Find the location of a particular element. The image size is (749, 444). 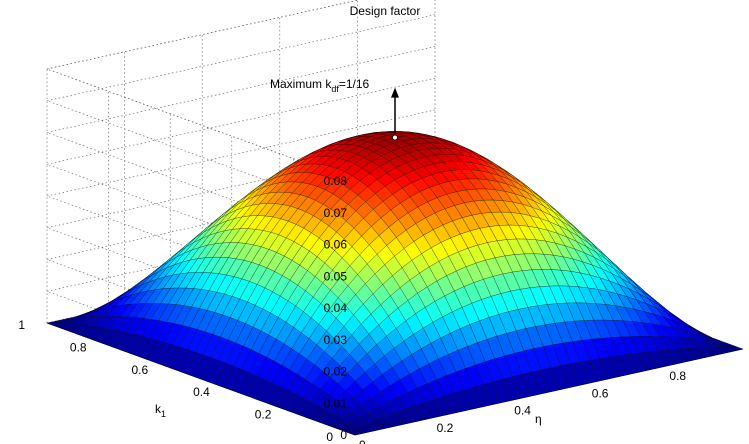

annotation-suffix: =1/16 is located at coordinates (354, 84).